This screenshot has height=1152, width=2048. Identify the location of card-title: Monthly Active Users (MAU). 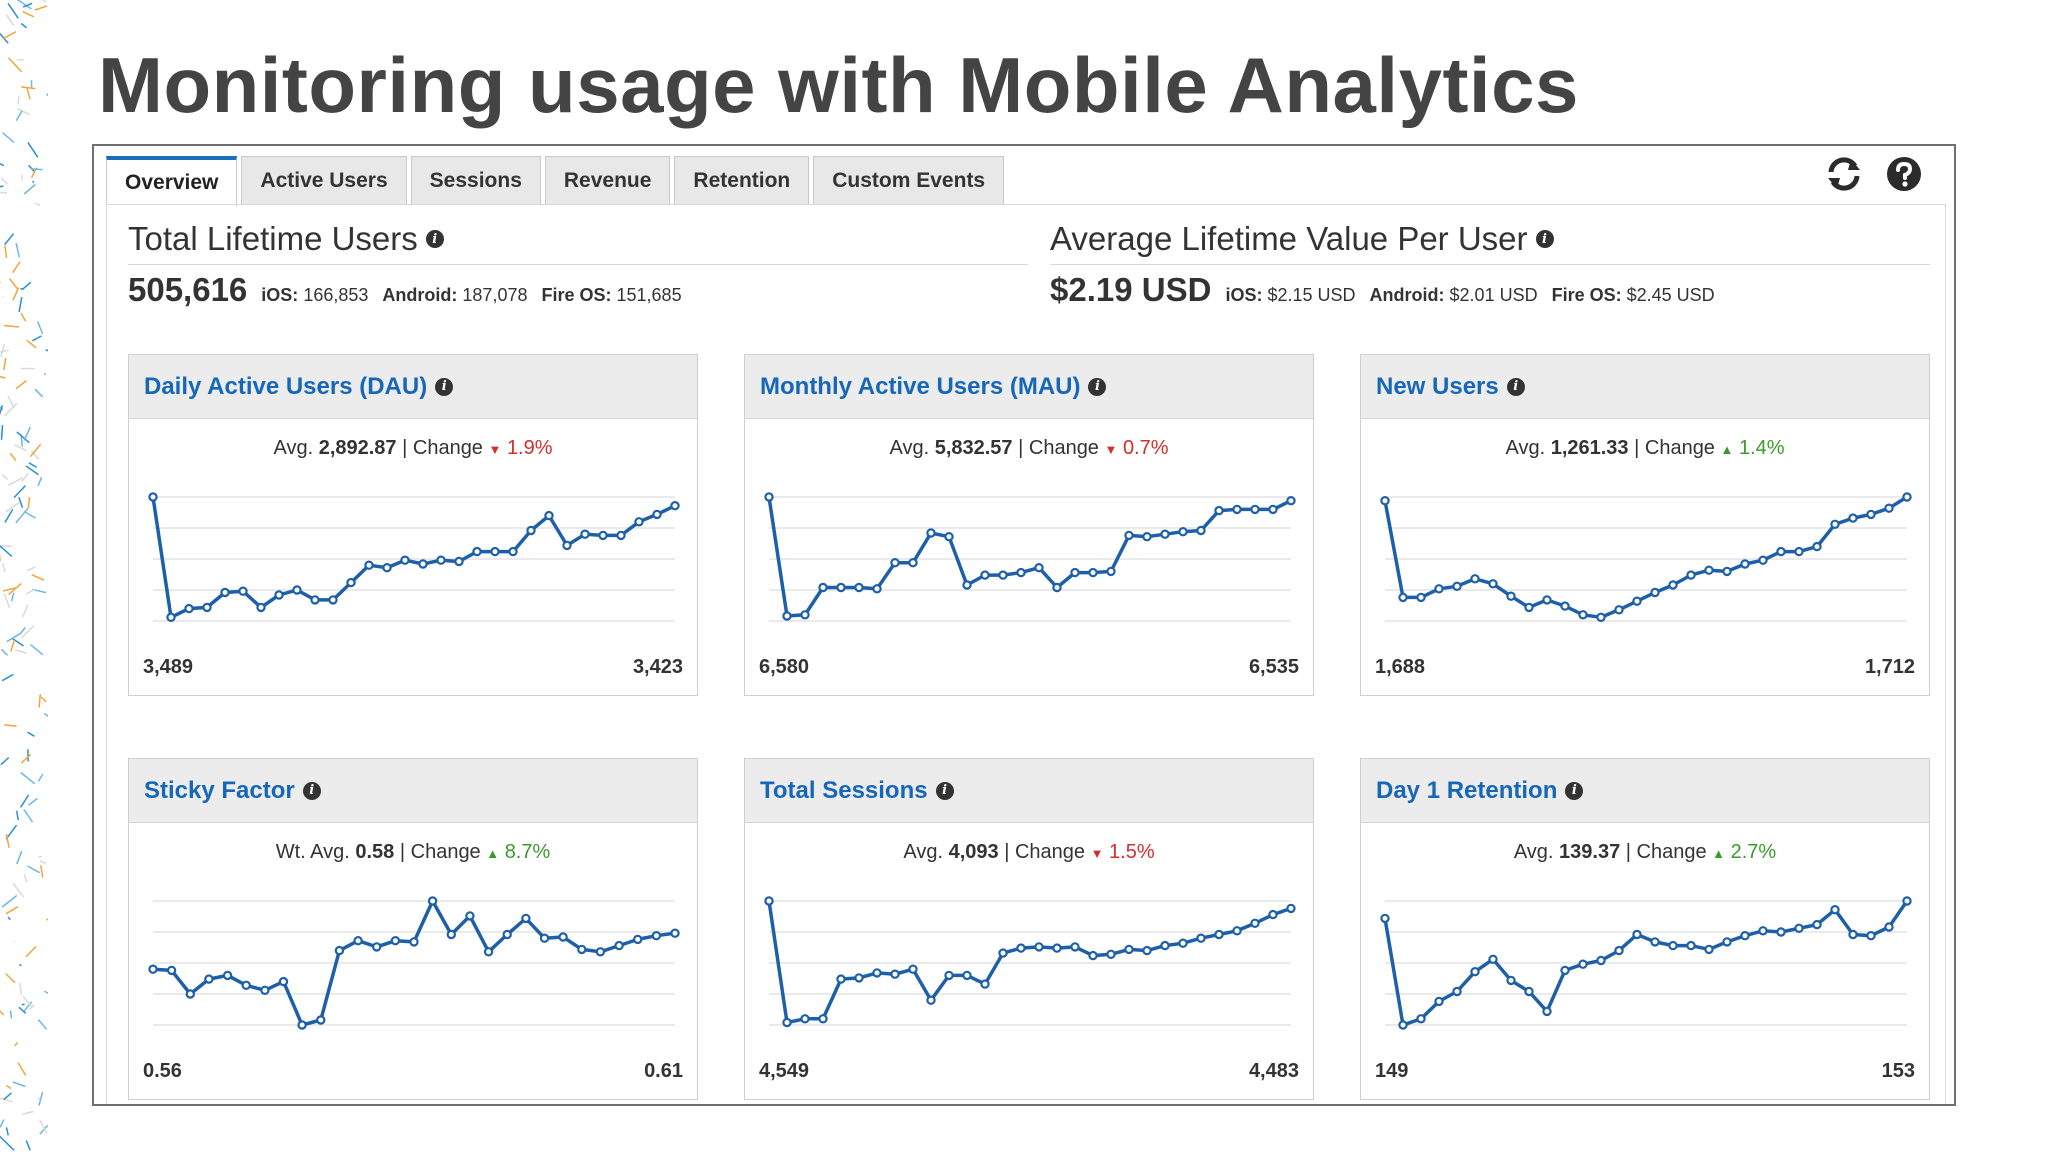
(920, 386).